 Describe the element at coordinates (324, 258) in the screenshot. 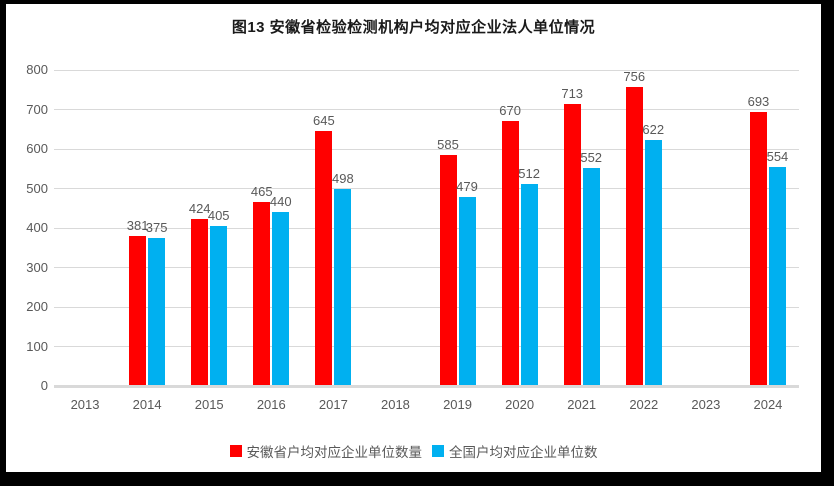

I see `bar-anhui-2017` at that location.